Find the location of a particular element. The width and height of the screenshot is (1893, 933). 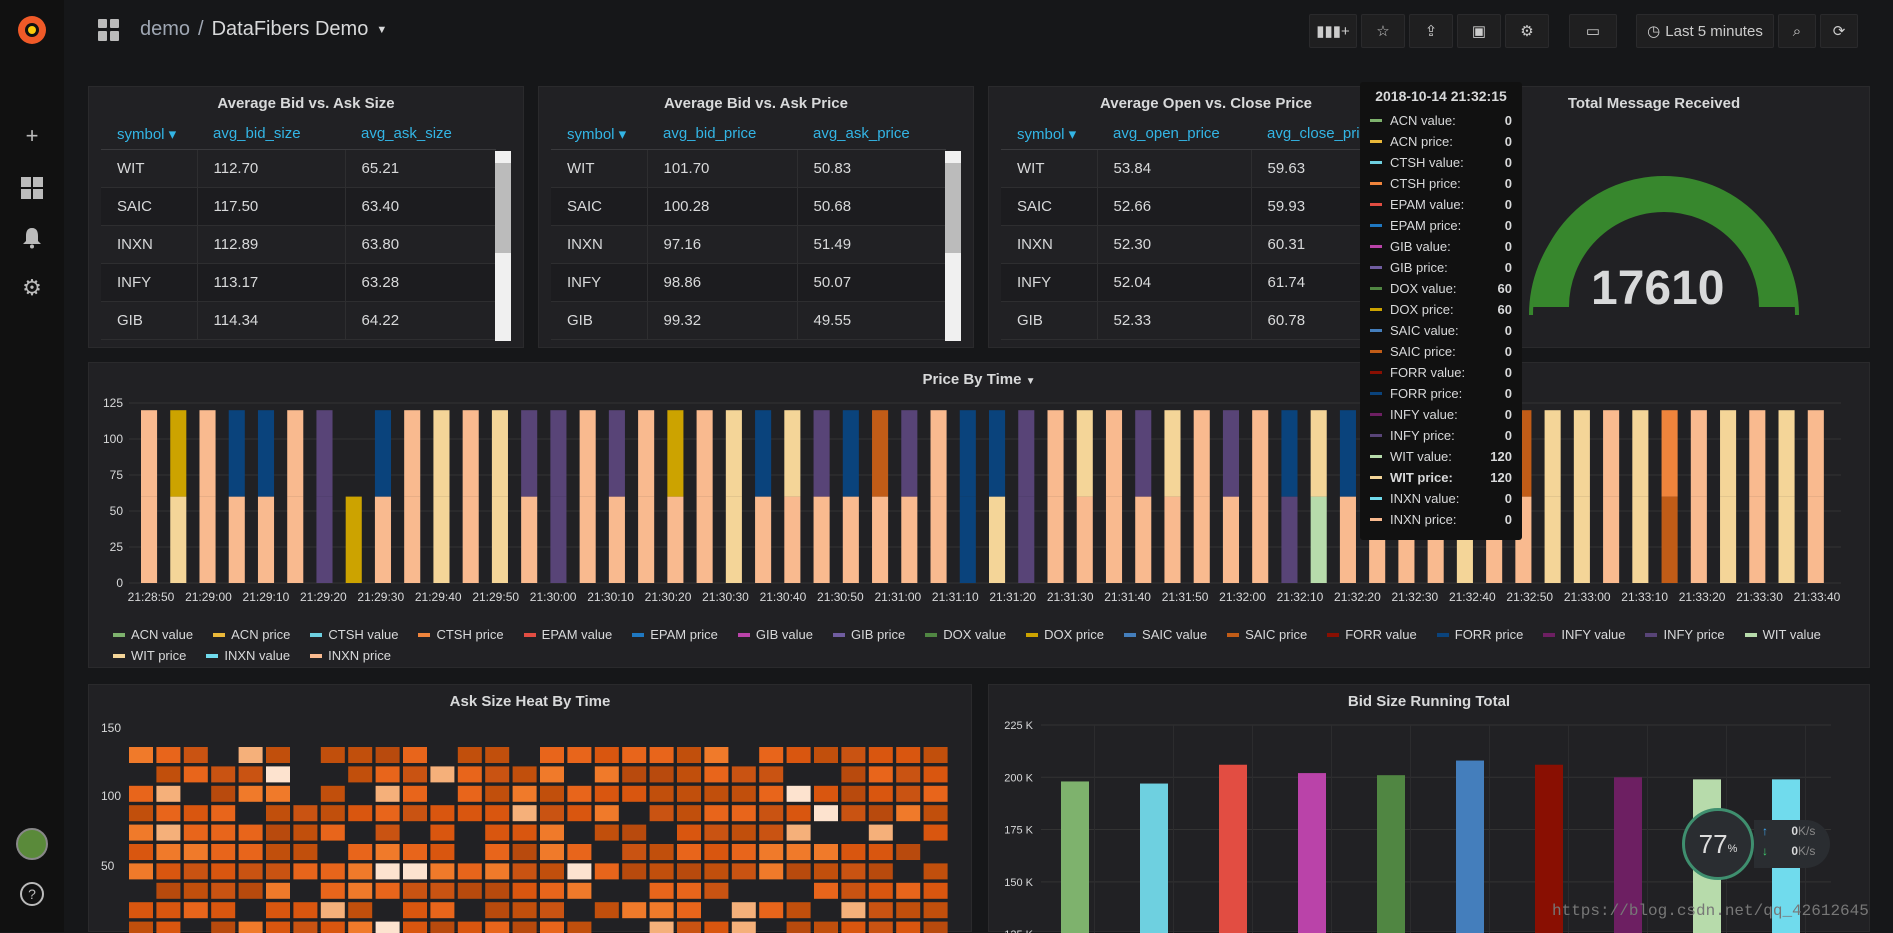

legend-item: WIT price is located at coordinates (149, 655).